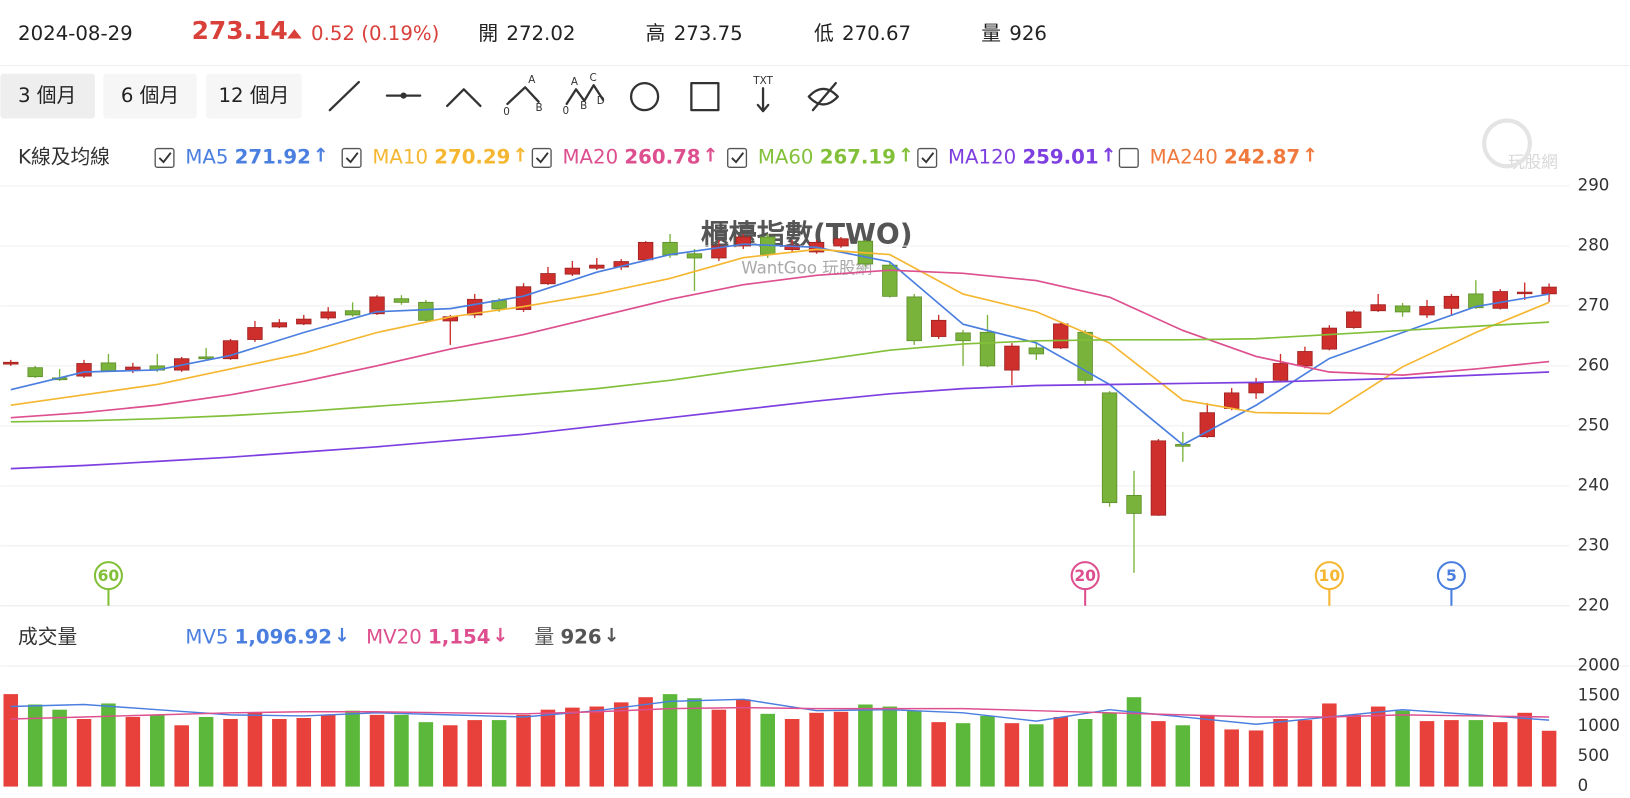  Describe the element at coordinates (1060, 156) in the screenshot. I see `legend-value: 259.01` at that location.